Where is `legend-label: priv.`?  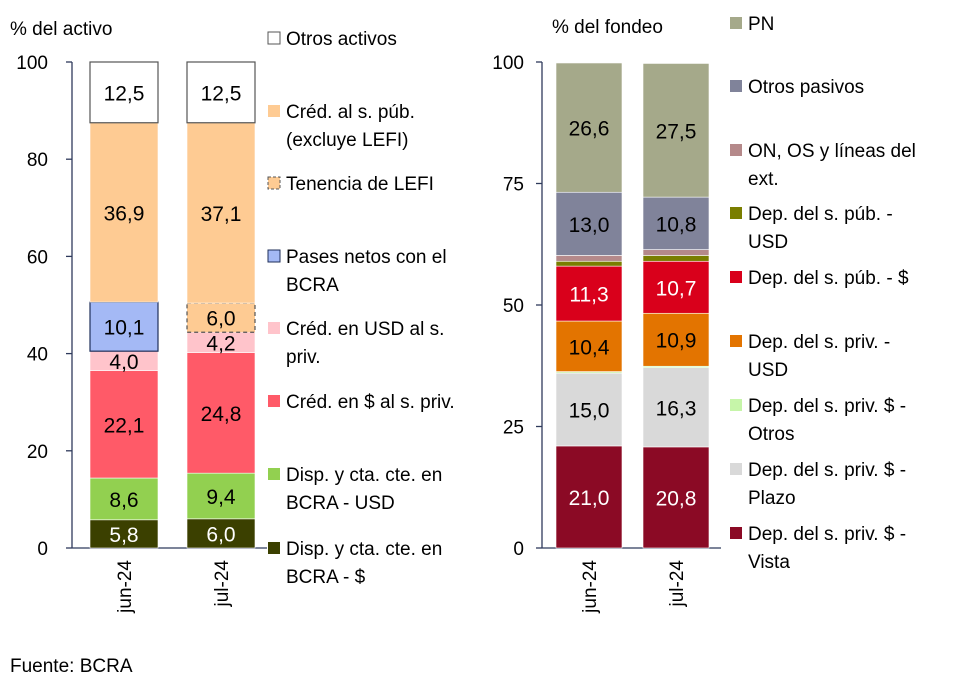
legend-label: priv. is located at coordinates (303, 357).